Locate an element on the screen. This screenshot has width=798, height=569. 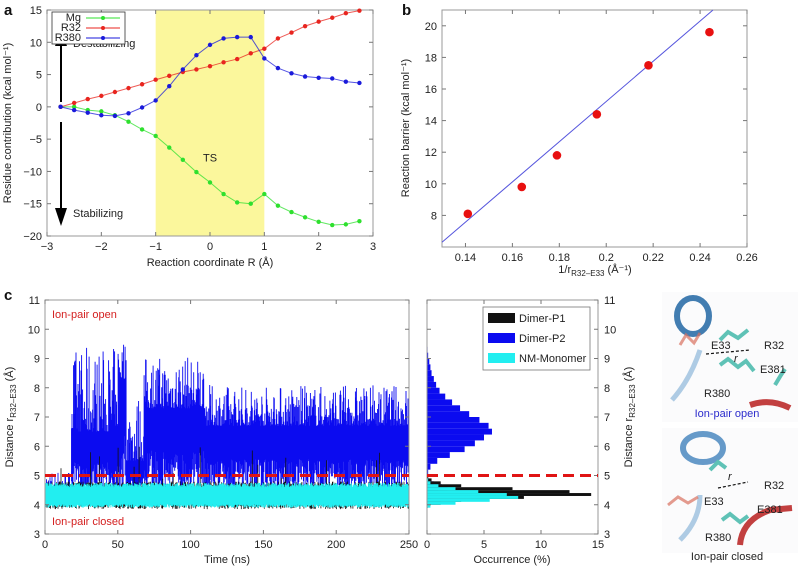
histogram-ylabel-sub: R32–E33 is located at coordinates (632, 401).